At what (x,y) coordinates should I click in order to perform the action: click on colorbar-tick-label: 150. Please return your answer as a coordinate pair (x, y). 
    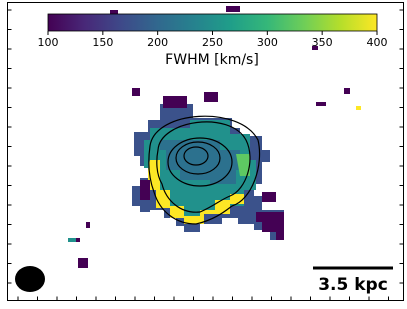
    Looking at the image, I should click on (102, 42).